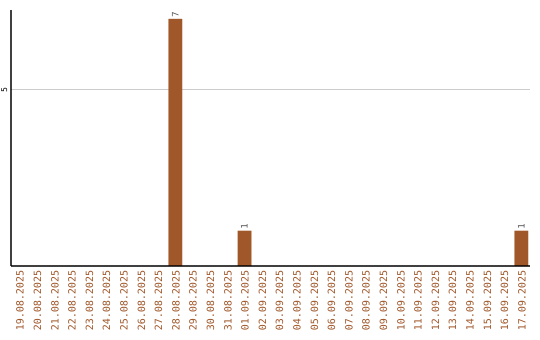 The height and width of the screenshot is (340, 540). I want to click on x-tick-label: 03.09.2025, so click(280, 300).